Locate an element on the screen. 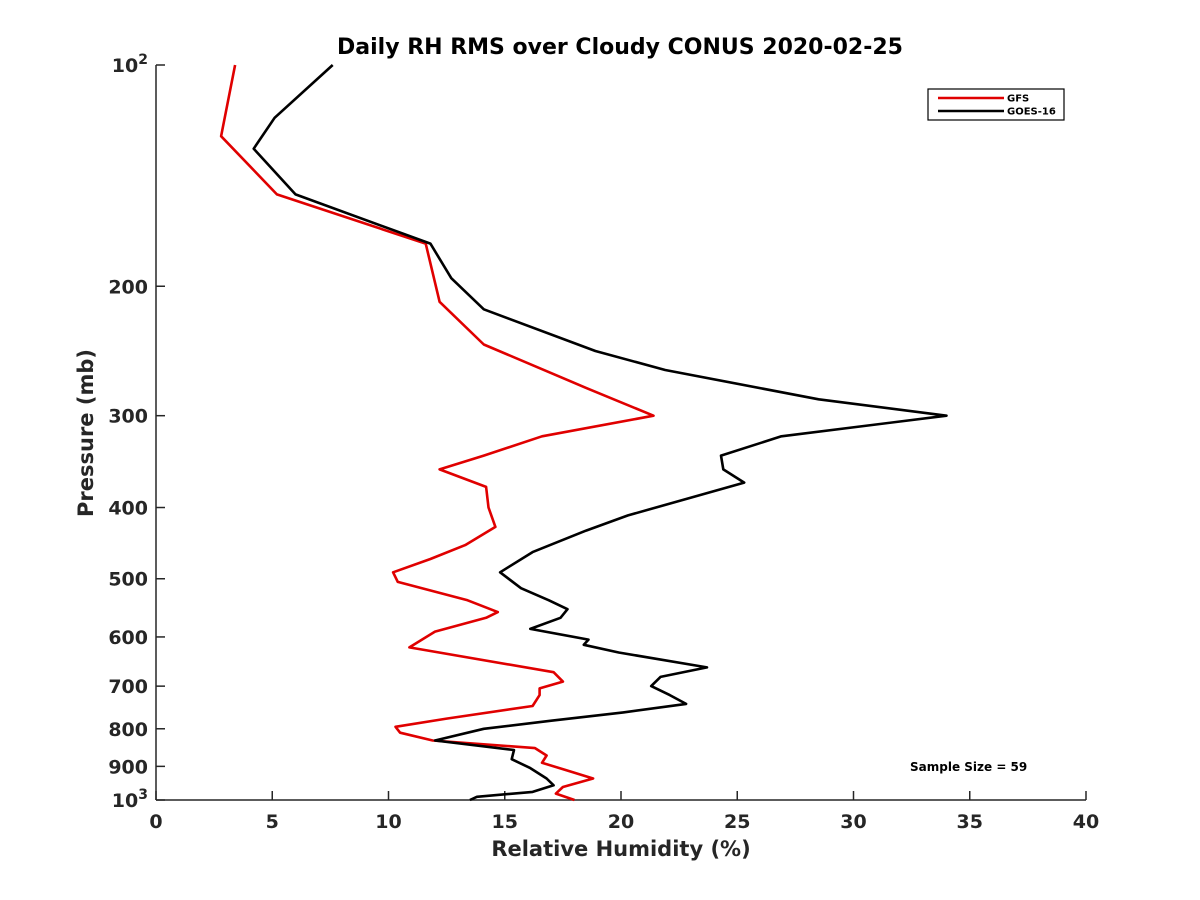 This screenshot has height=900, width=1200. y-tick-label: 10³ is located at coordinates (130, 799).